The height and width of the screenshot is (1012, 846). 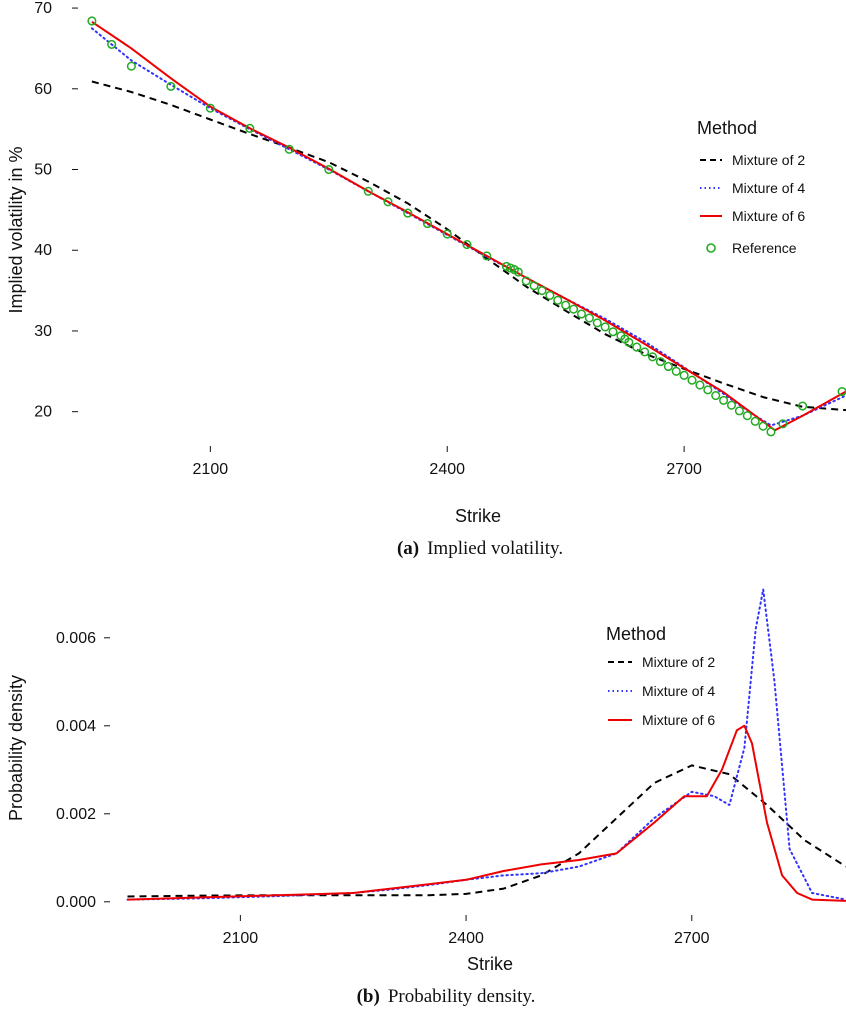 I want to click on caption-a-text: Implied volatility., so click(x=495, y=548).